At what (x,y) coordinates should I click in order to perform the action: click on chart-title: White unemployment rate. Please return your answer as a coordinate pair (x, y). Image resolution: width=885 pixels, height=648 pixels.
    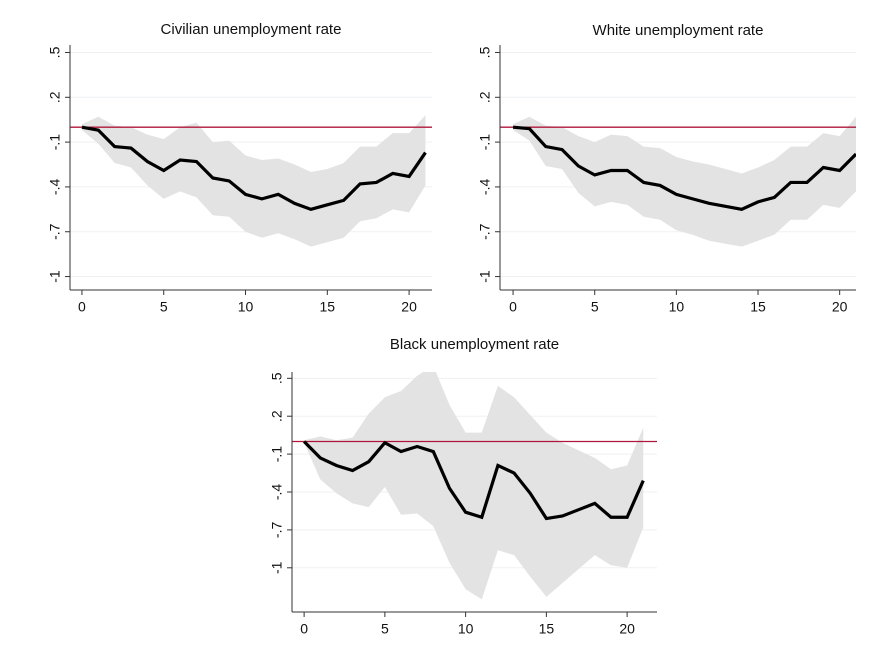
    Looking at the image, I should click on (678, 30).